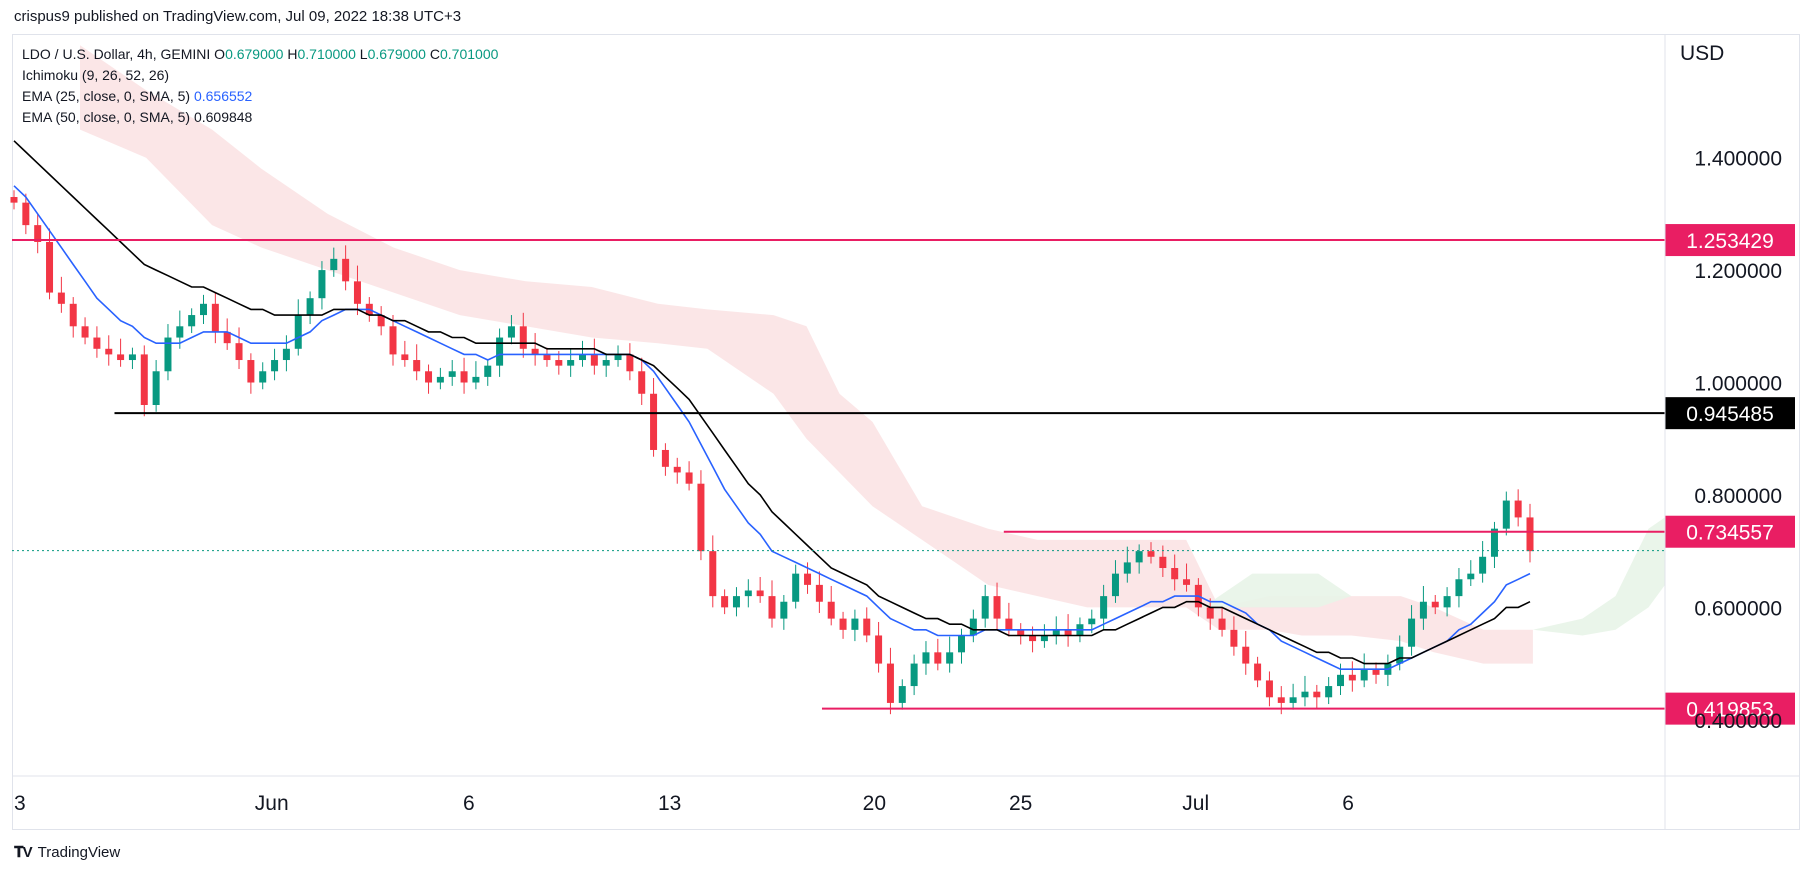 The width and height of the screenshot is (1813, 876). What do you see at coordinates (260, 117) in the screenshot?
I see `legend-ema50: EMA (50, close, 0, SMA, 5) 0.609848` at bounding box center [260, 117].